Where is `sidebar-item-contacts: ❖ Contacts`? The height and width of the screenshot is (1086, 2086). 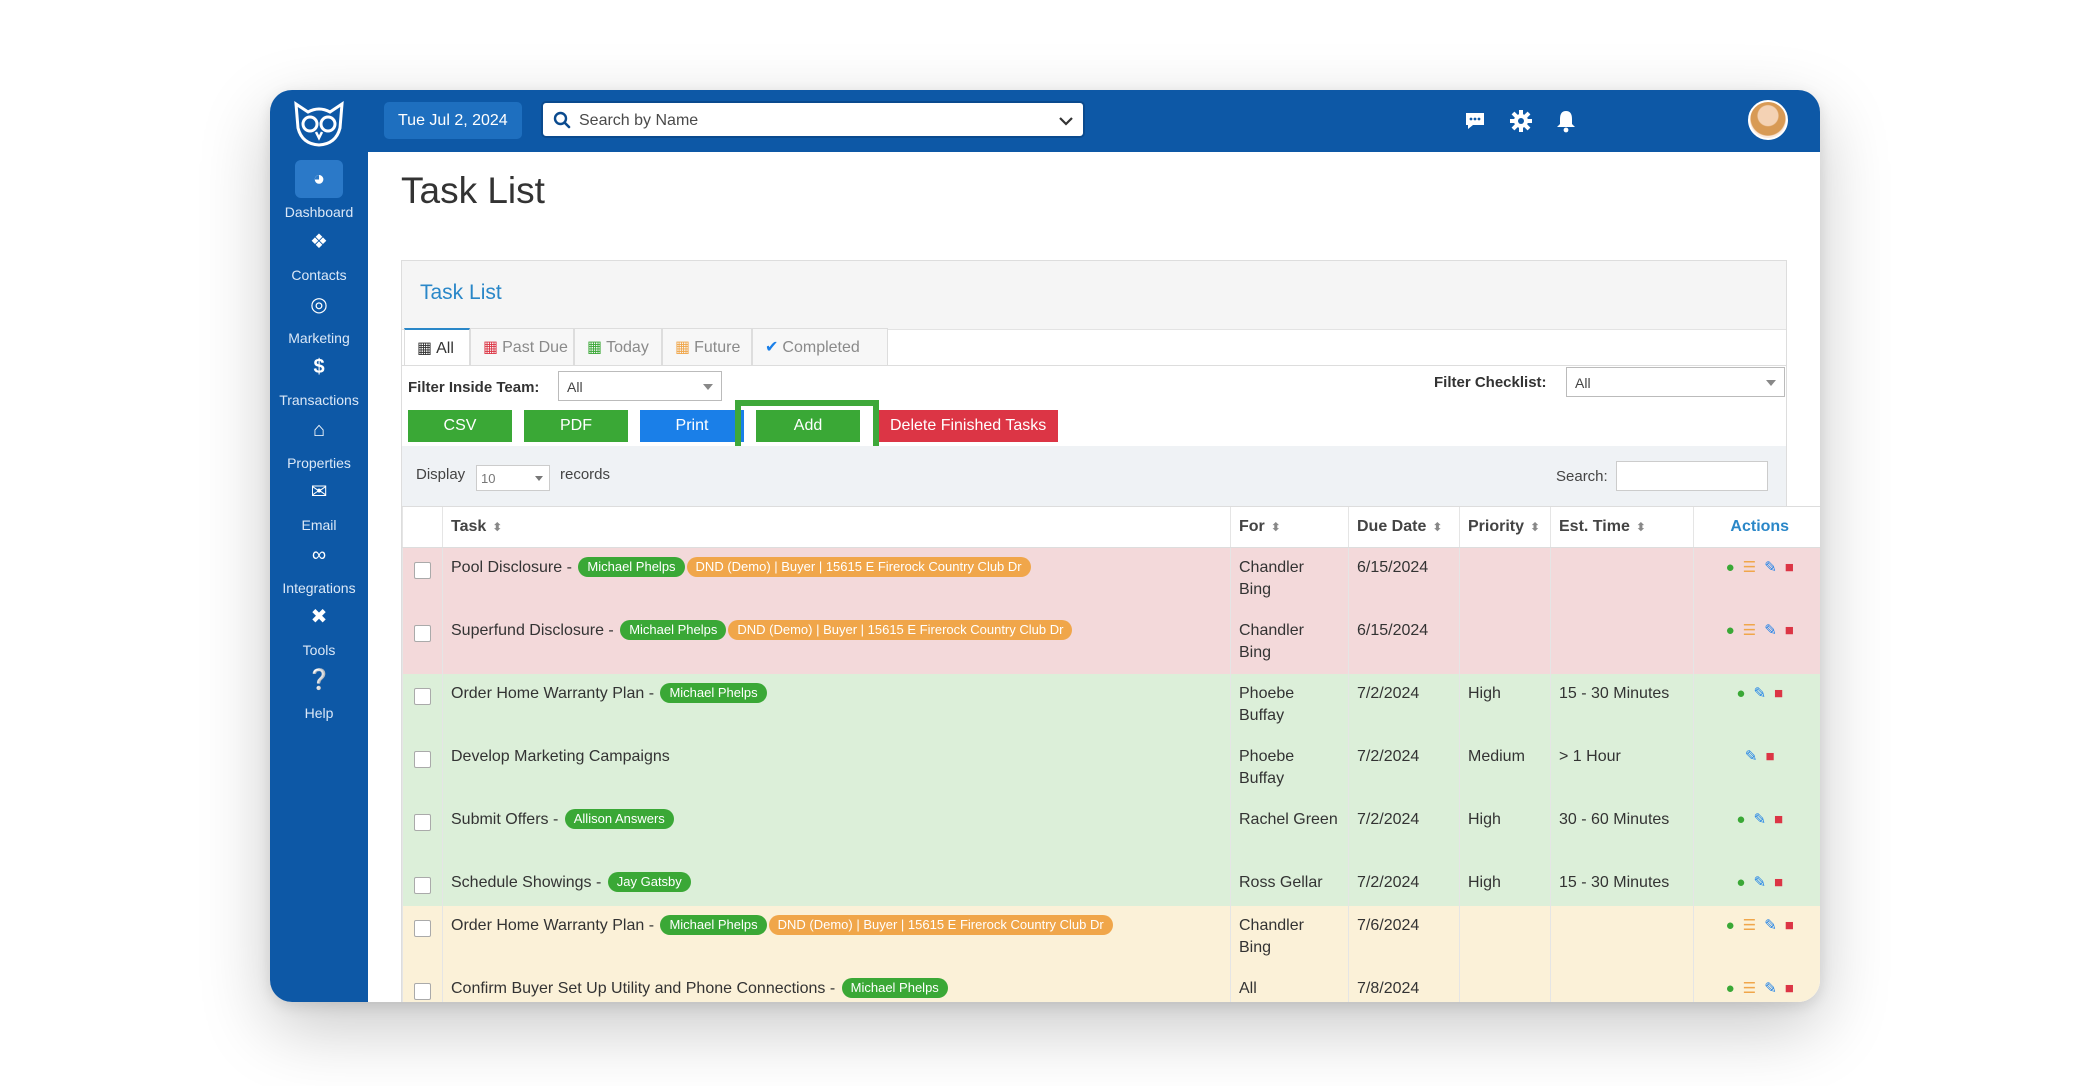
sidebar-item-contacts: ❖ Contacts is located at coordinates (319, 259).